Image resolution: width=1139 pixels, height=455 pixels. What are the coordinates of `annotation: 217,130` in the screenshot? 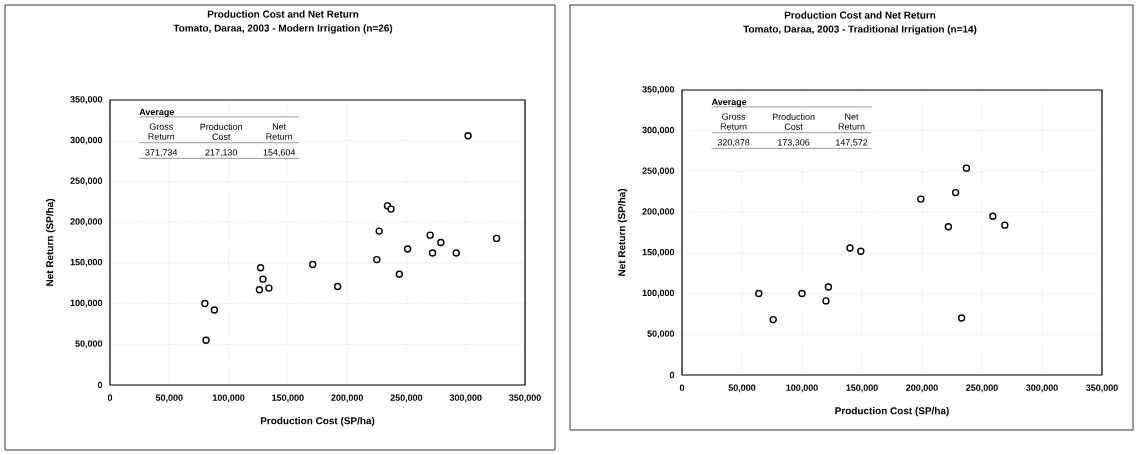 It's located at (221, 153).